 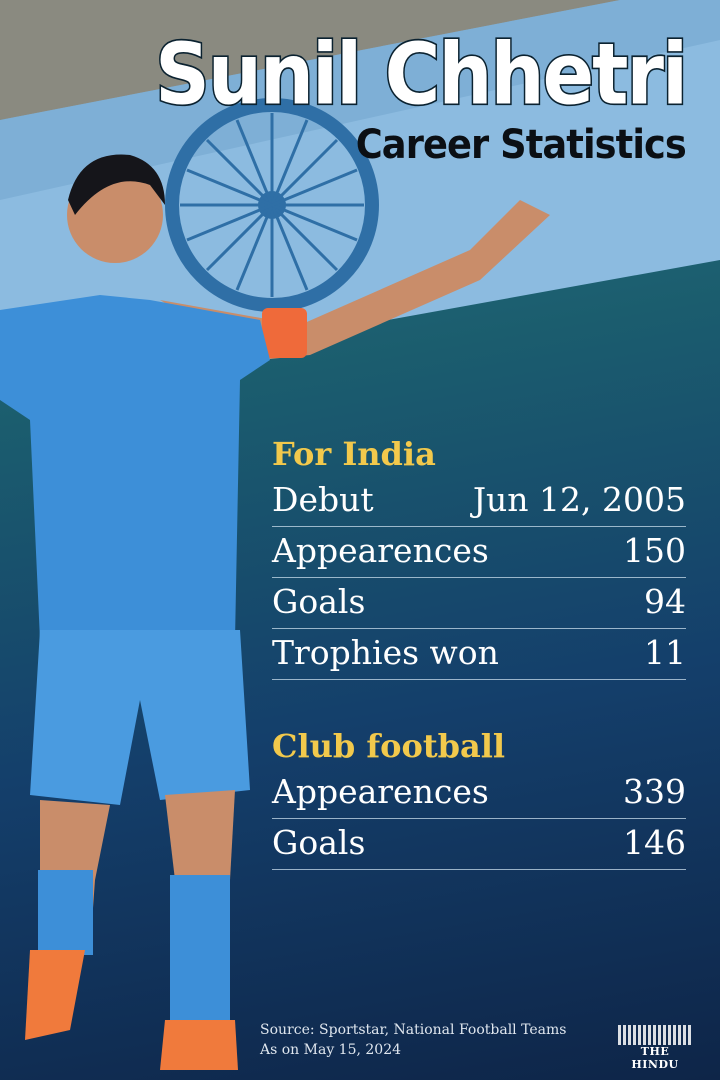 What do you see at coordinates (654, 842) in the screenshot?
I see `stat-value: 146` at bounding box center [654, 842].